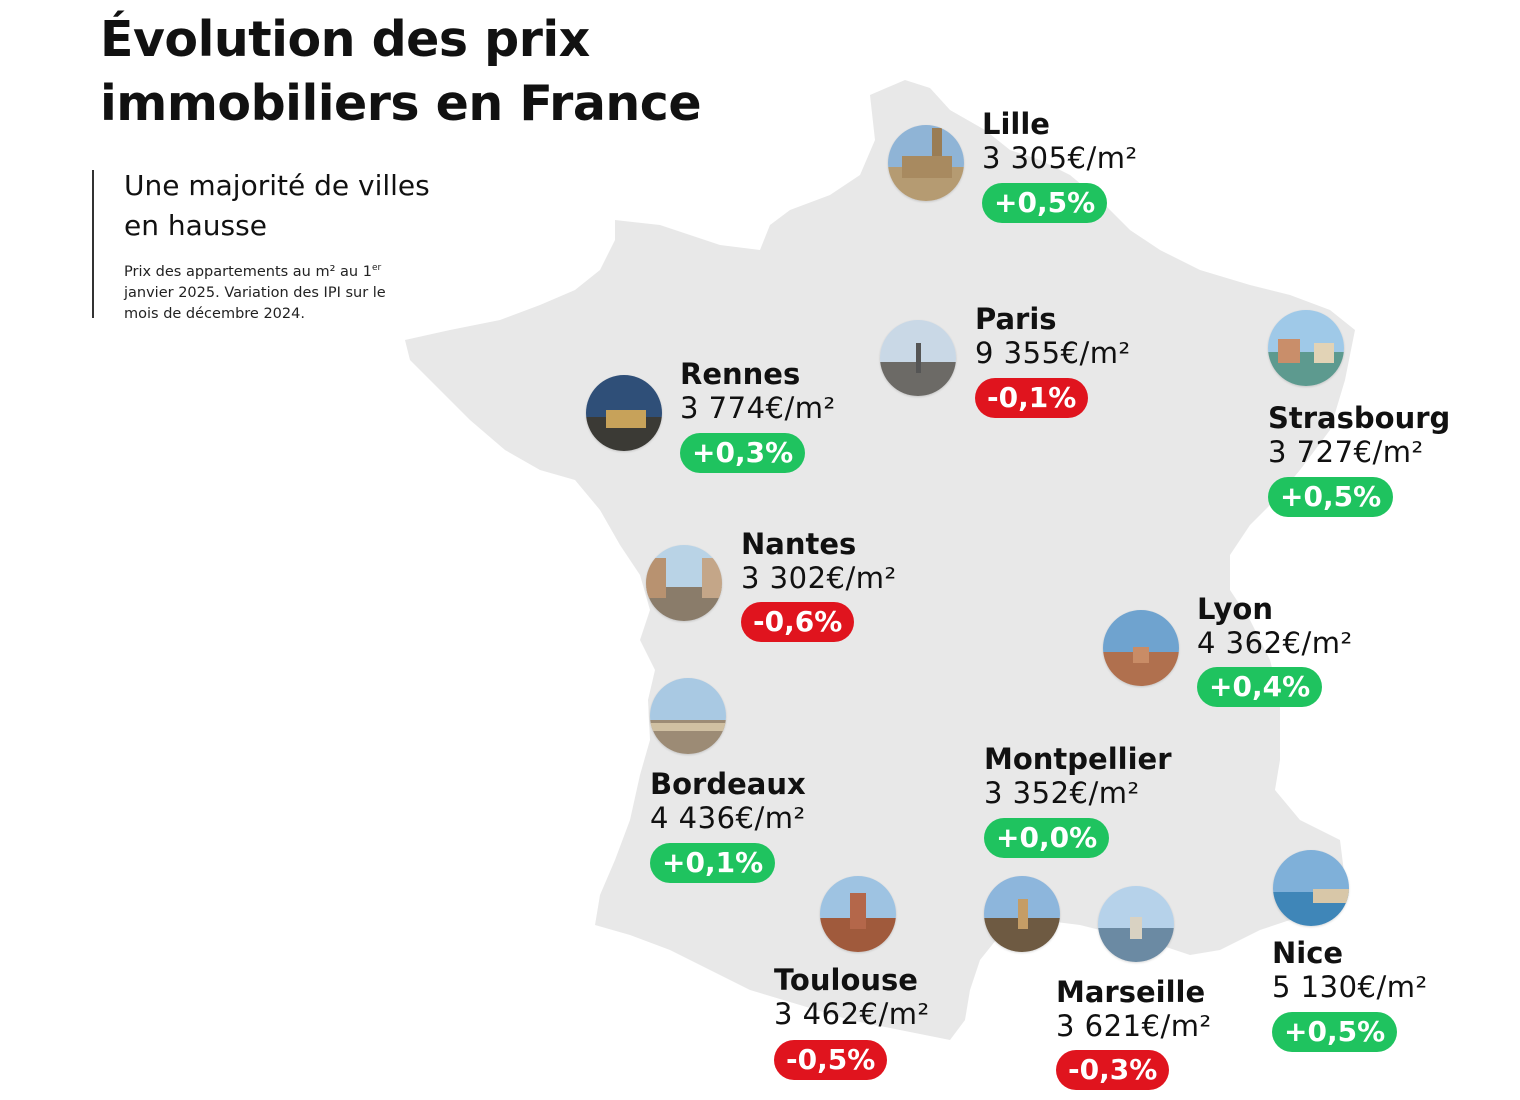 Image resolution: width=1520 pixels, height=1100 pixels. What do you see at coordinates (1032, 398) in the screenshot?
I see `change-badge: -0,1%` at bounding box center [1032, 398].